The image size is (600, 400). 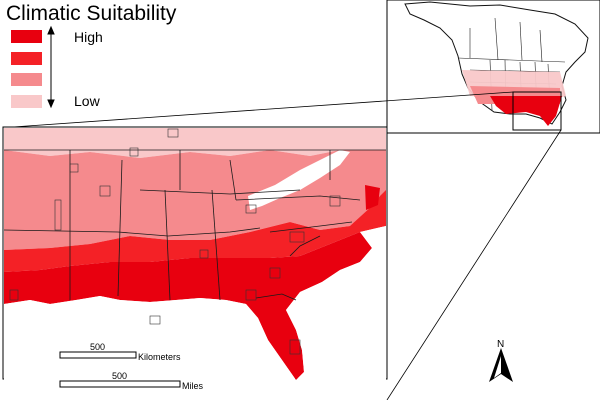 What do you see at coordinates (87, 101) in the screenshot?
I see `legend-low-label: Low` at bounding box center [87, 101].